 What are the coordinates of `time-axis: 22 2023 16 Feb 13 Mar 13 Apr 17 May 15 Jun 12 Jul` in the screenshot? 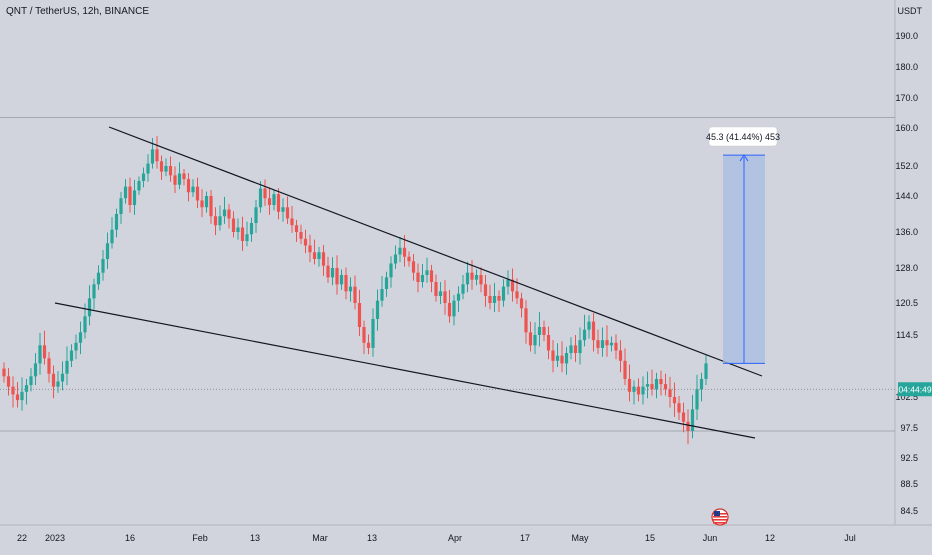 It's located at (436, 538).